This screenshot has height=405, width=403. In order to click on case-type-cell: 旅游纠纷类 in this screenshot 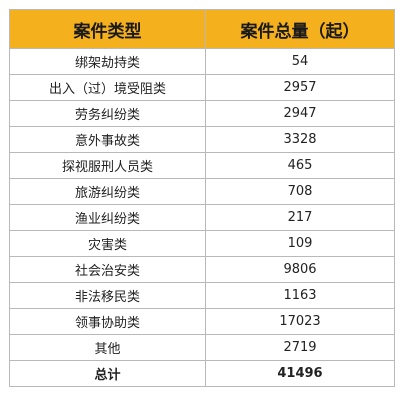, I will do `click(107, 191)`.